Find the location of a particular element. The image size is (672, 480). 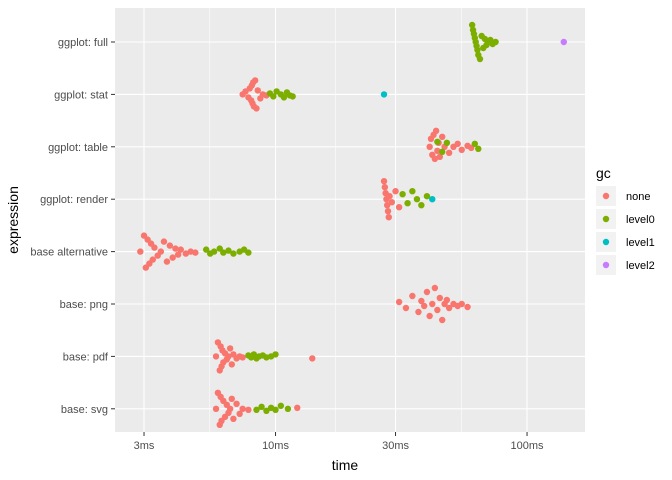

legend-label-3: level2 is located at coordinates (640, 266).